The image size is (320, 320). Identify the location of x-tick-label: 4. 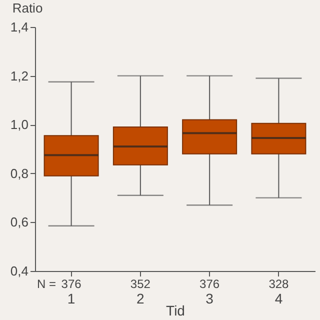
(278, 298).